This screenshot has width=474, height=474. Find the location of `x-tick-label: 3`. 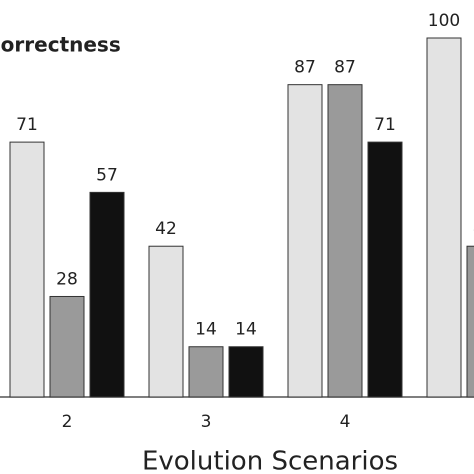

x-tick-label: 3 is located at coordinates (206, 422).